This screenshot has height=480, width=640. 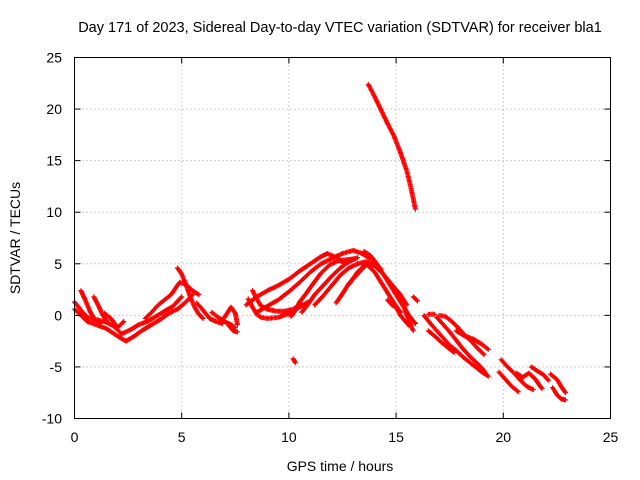 I want to click on y-tick-label: 5, so click(x=58, y=264).